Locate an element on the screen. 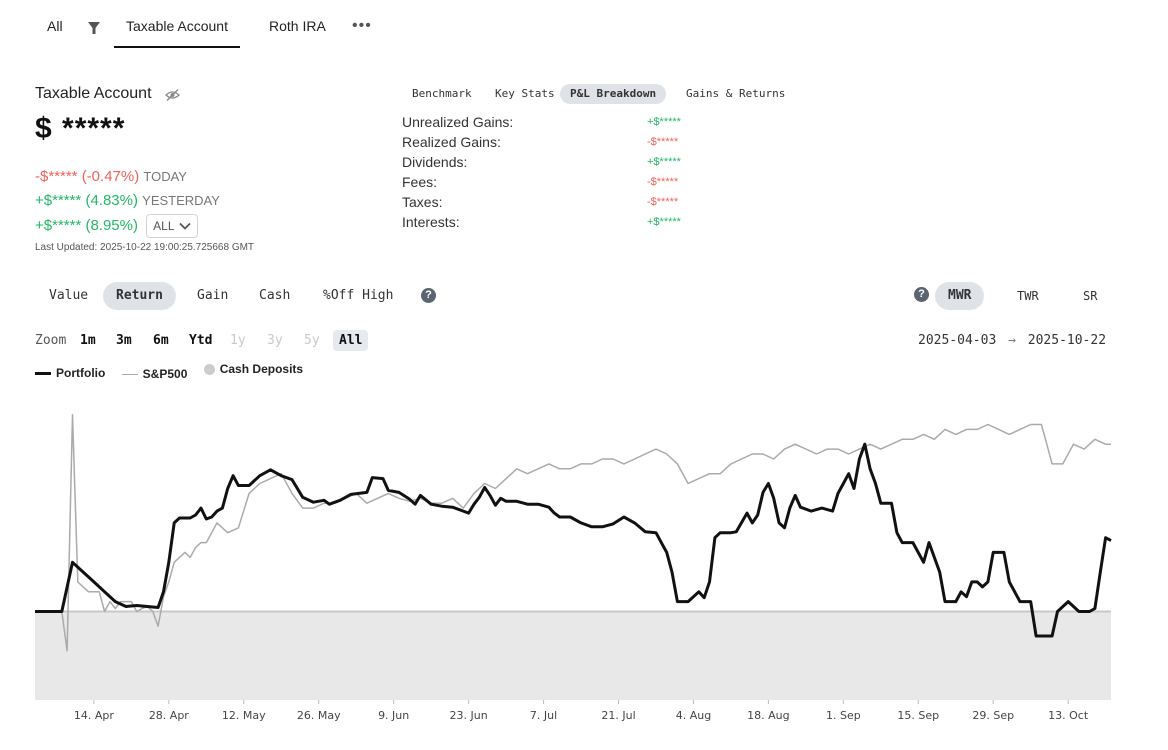  account-tabs: All Taxable Account Roth IRA ••• is located at coordinates (584, 25).